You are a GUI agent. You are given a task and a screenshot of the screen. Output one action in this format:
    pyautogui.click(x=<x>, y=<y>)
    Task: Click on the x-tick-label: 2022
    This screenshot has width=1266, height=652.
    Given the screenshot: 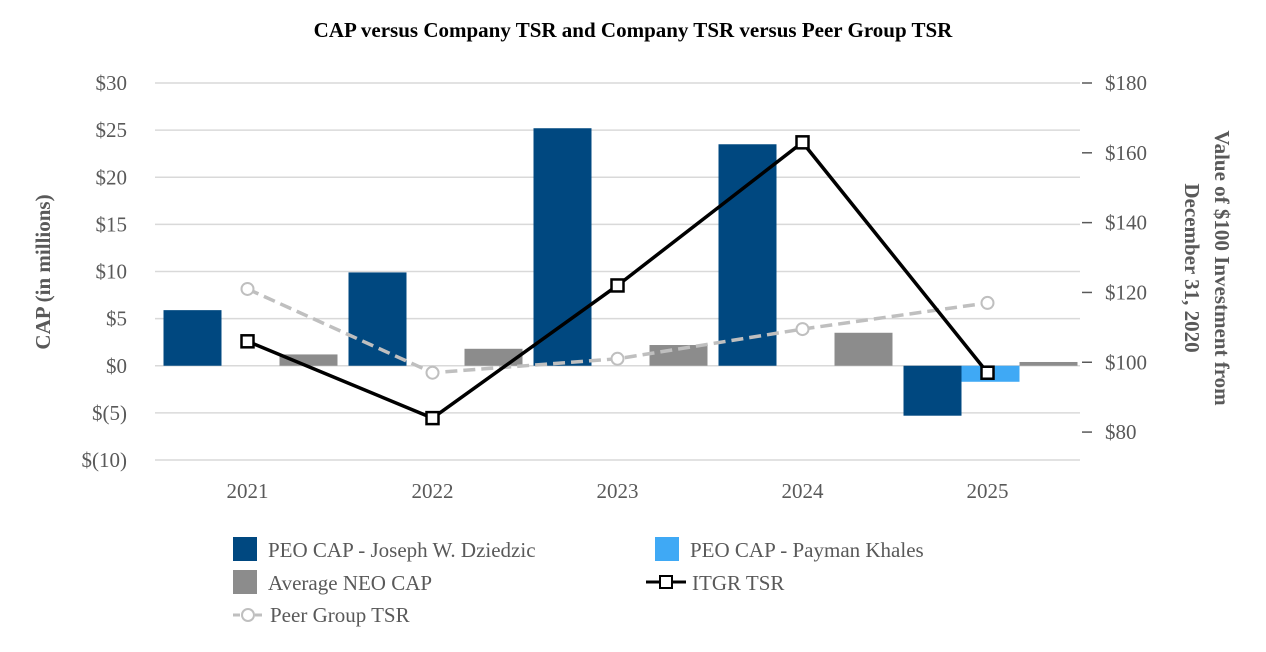 What is the action you would take?
    pyautogui.click(x=433, y=491)
    